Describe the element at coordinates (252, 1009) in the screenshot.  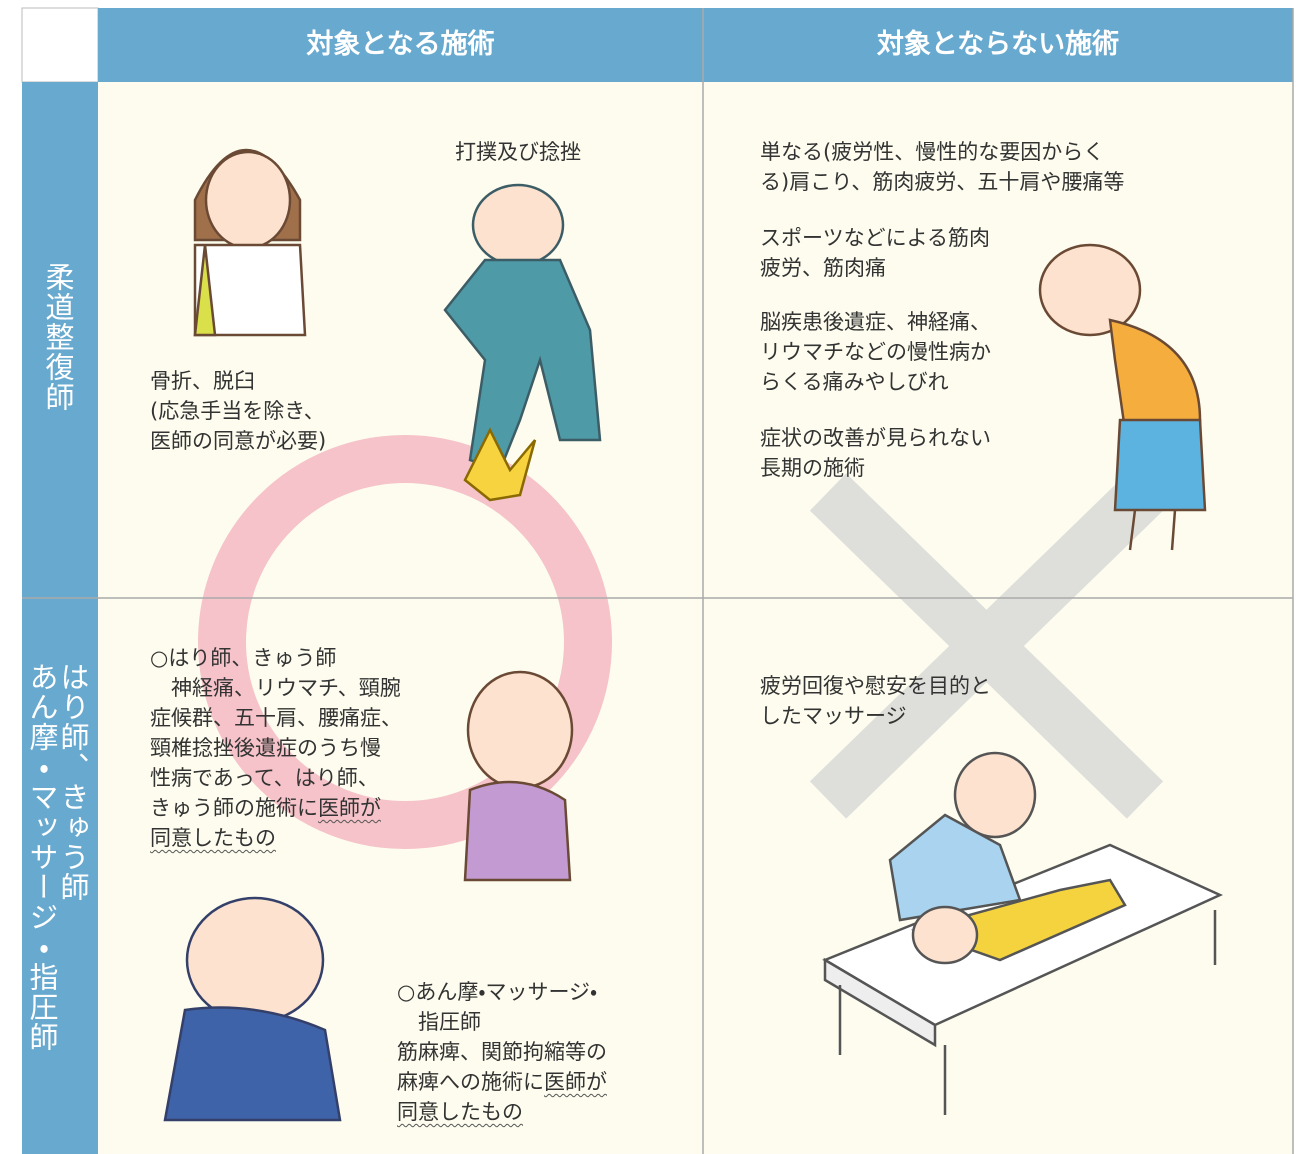
I see `figure-paralysis` at that location.